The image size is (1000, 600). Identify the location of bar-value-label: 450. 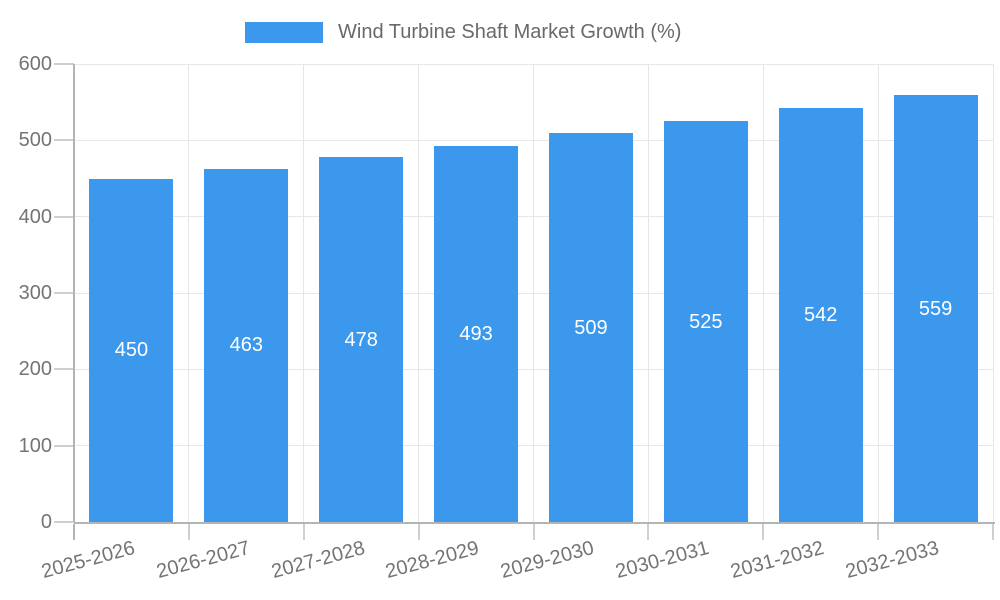
(131, 350).